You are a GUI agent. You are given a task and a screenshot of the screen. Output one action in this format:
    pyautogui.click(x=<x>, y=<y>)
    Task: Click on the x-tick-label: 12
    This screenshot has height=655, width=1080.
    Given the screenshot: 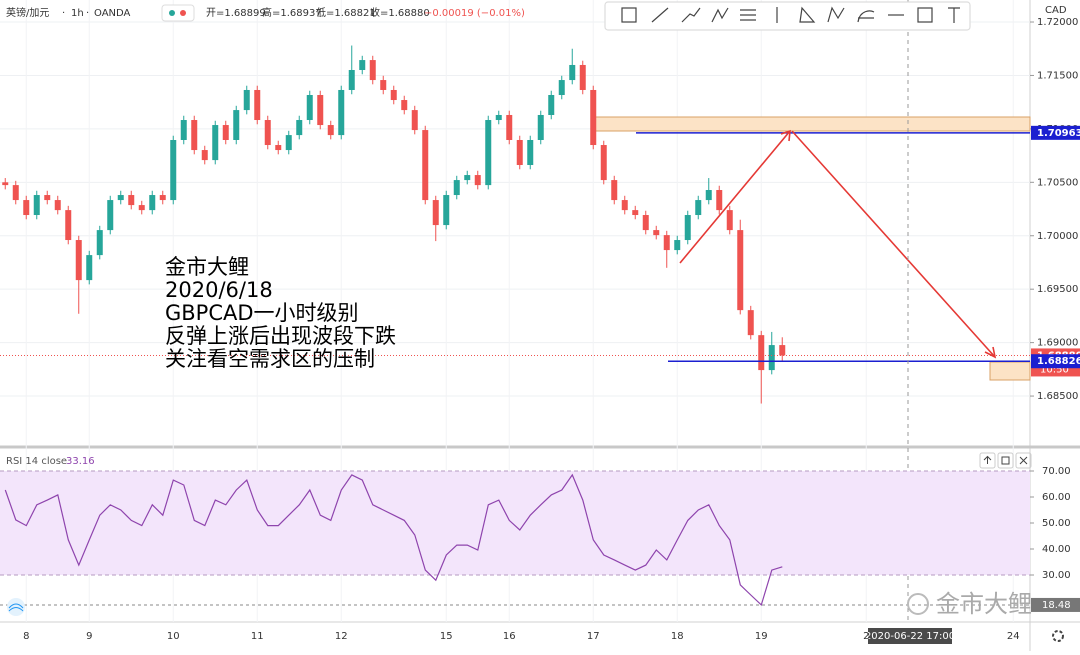 What is the action you would take?
    pyautogui.click(x=341, y=636)
    